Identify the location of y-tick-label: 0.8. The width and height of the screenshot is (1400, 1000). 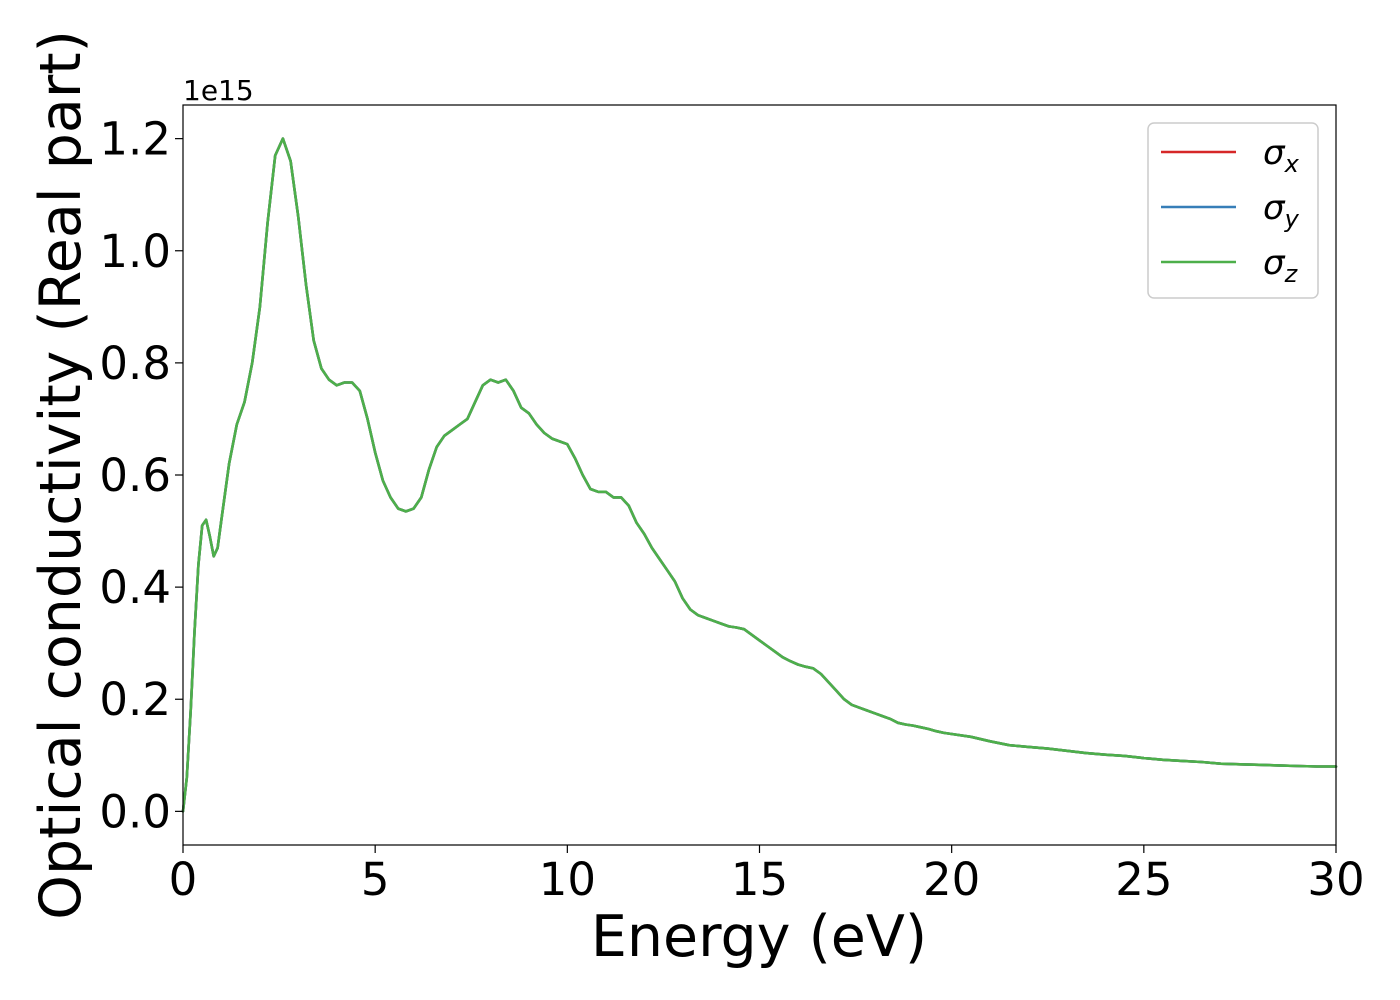
(135, 363).